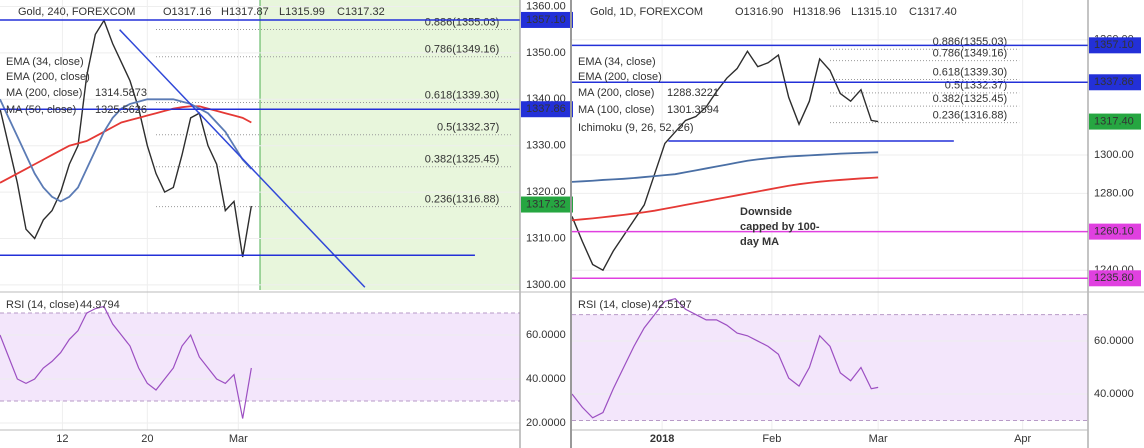 The image size is (1144, 448). What do you see at coordinates (771, 439) in the screenshot?
I see `x-tick-label: Feb` at bounding box center [771, 439].